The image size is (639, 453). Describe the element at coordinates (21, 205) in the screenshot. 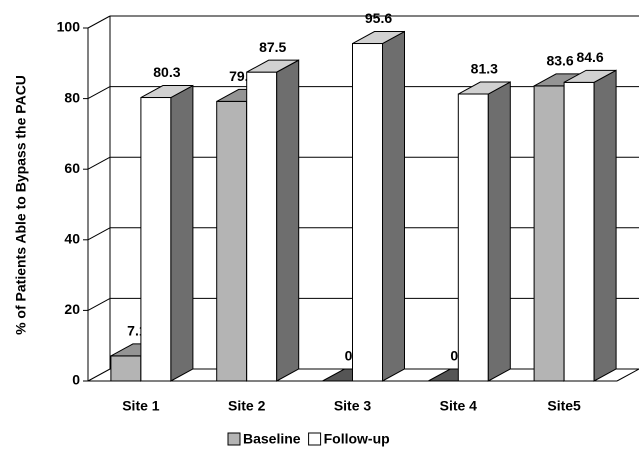

I see `y-axis-label: % of Patients Able to Bypass the PACU` at that location.